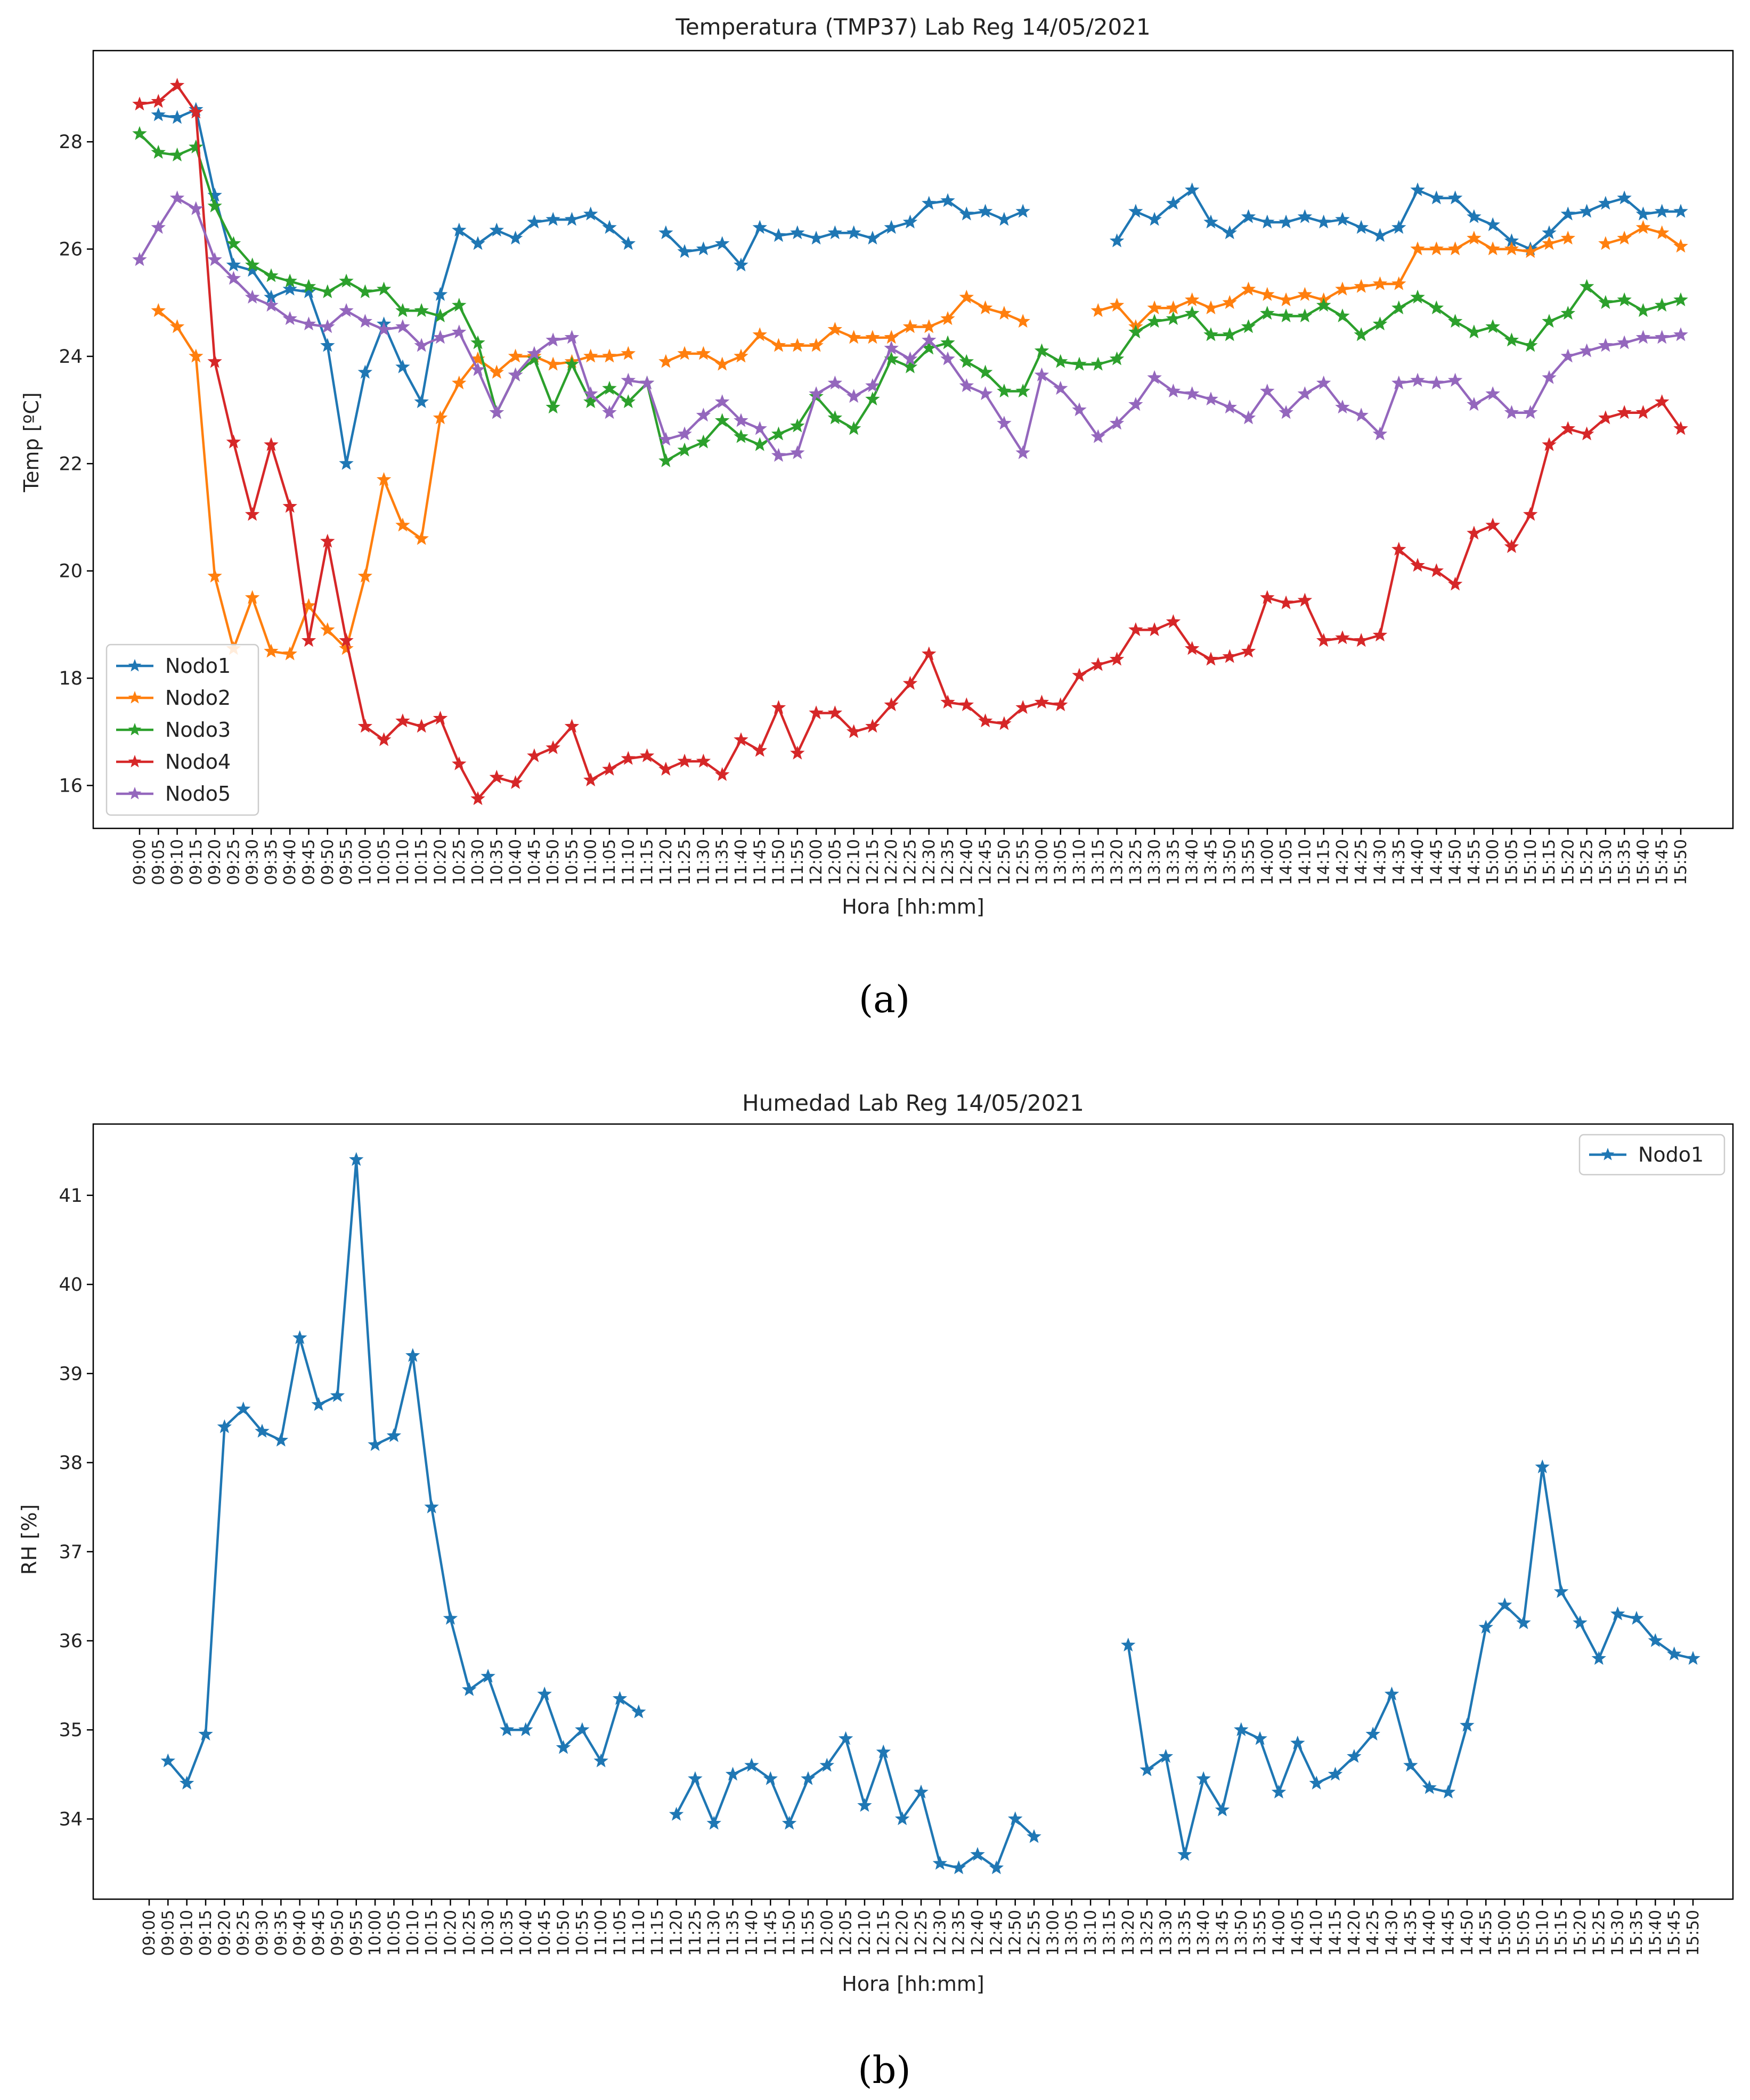 This screenshot has height=2100, width=1750. Describe the element at coordinates (620, 1933) in the screenshot. I see `x-tick-label: 11:05` at that location.